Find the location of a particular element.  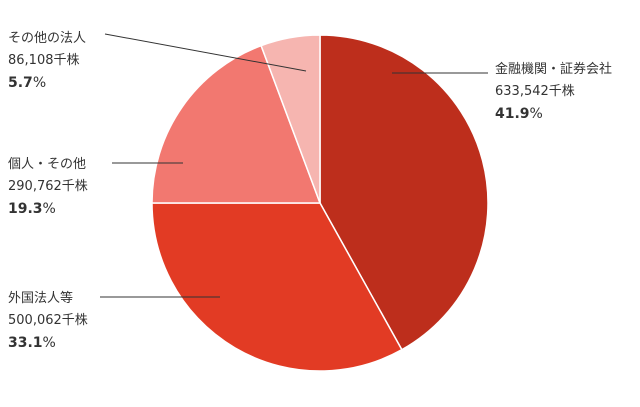

label-financial-institutions: 金融機関・証券会社 633,542千株 41.9% is located at coordinates (553, 92).